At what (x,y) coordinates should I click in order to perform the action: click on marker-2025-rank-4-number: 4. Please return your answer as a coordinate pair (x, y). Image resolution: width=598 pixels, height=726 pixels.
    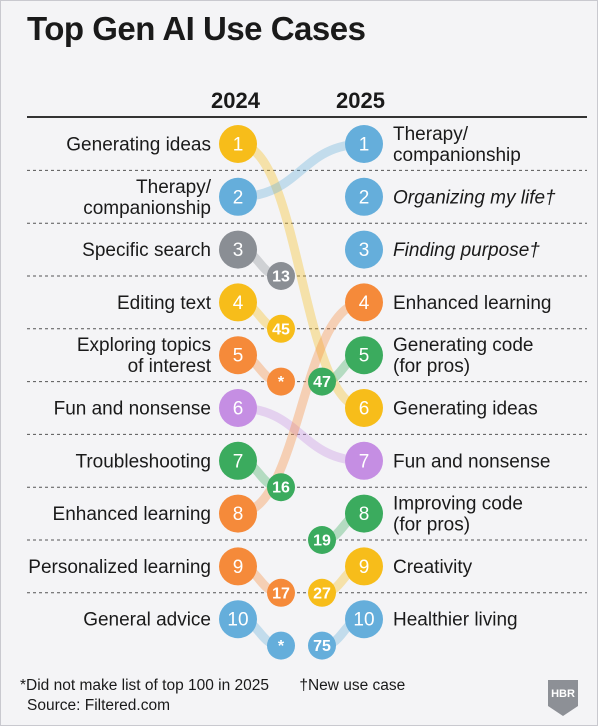
    Looking at the image, I should click on (364, 303).